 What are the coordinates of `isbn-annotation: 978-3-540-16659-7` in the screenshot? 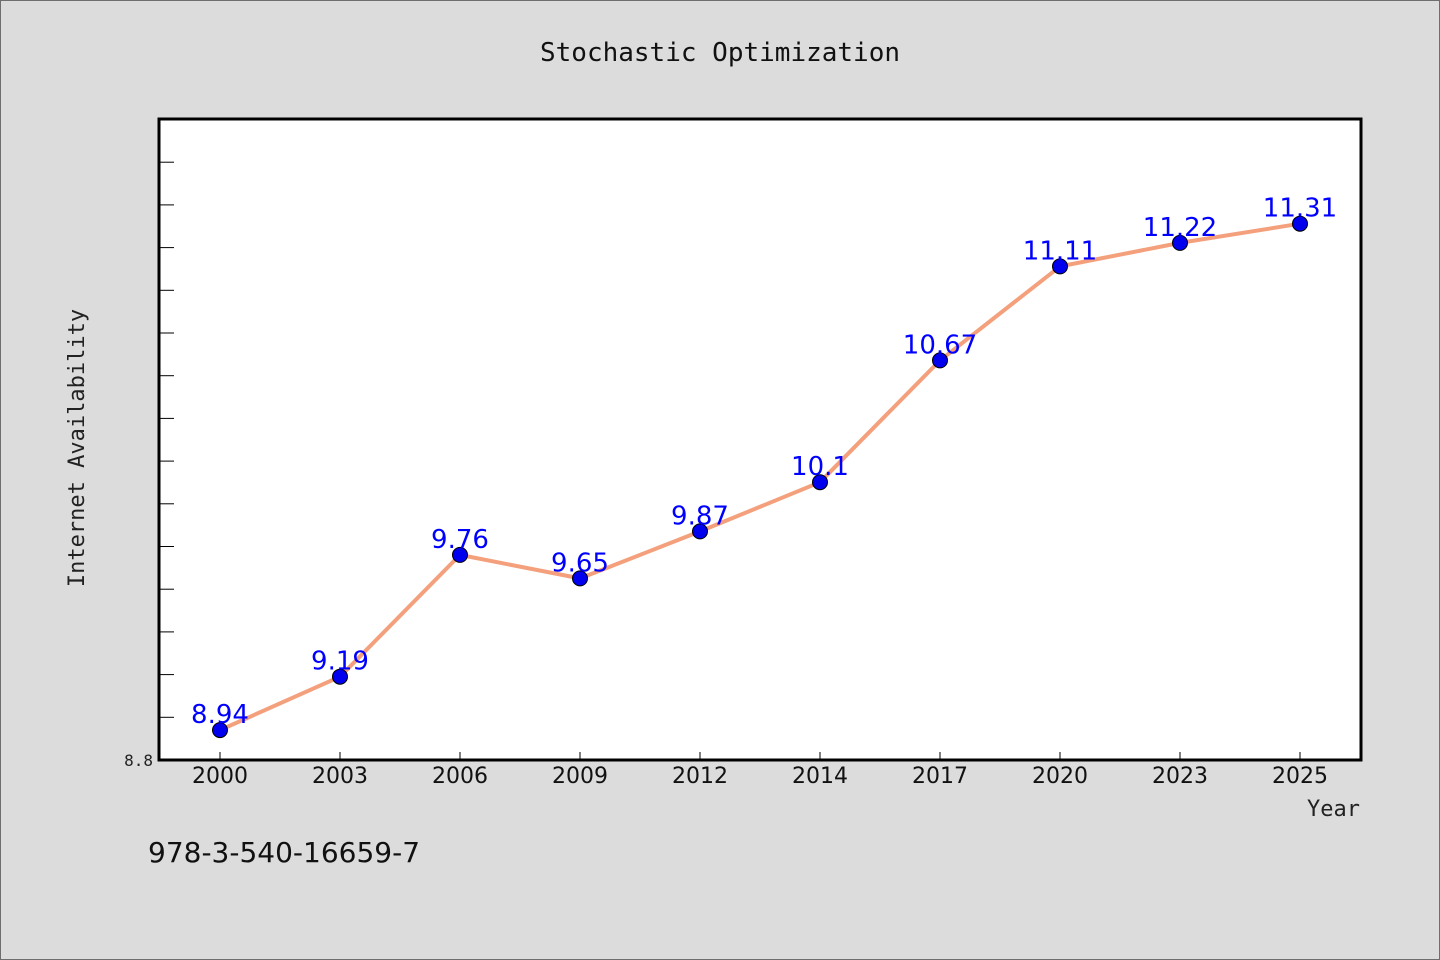 It's located at (284, 852).